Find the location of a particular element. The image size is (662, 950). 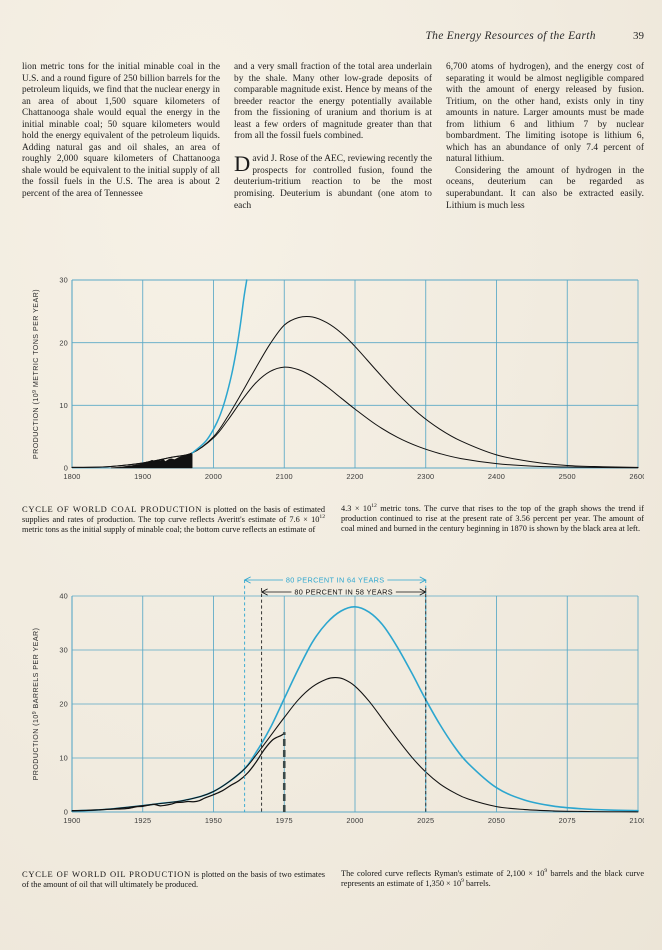

chart2-y-tick: 0 is located at coordinates (66, 812).